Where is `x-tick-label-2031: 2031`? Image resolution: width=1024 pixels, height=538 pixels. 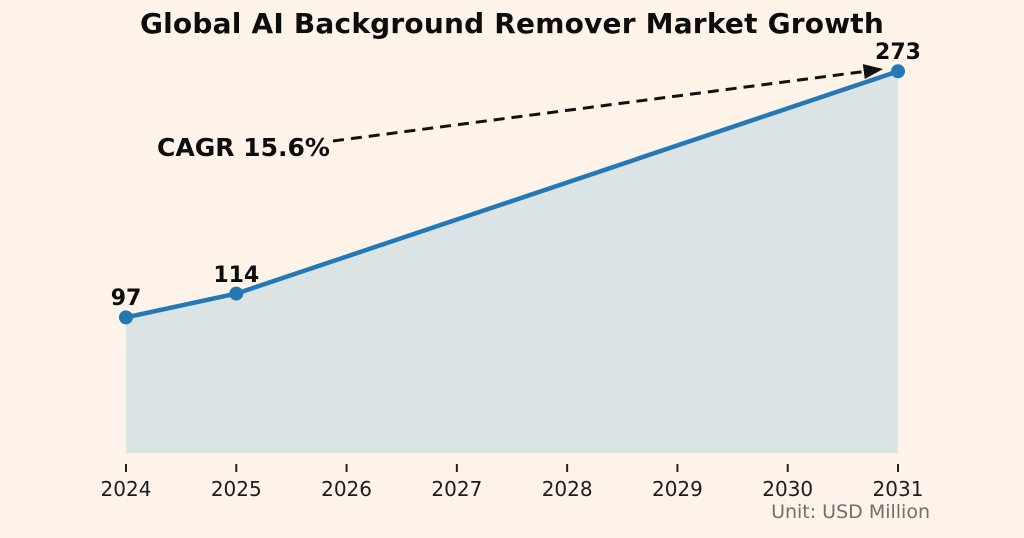 x-tick-label-2031: 2031 is located at coordinates (898, 489).